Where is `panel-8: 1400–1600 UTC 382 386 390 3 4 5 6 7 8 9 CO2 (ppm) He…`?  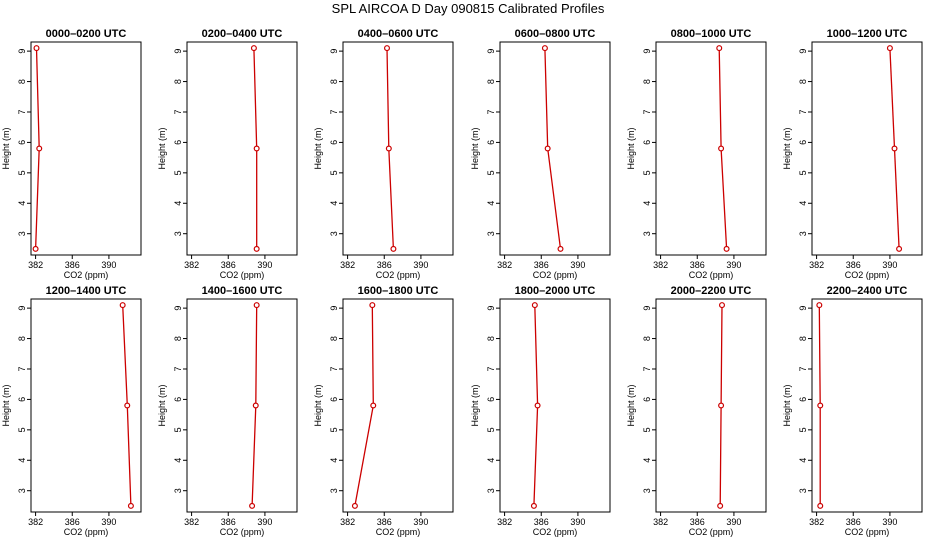 panel-8: 1400–1600 UTC 382 386 390 3 4 5 6 7 8 9 CO2 (ppm) He… is located at coordinates (227, 411).